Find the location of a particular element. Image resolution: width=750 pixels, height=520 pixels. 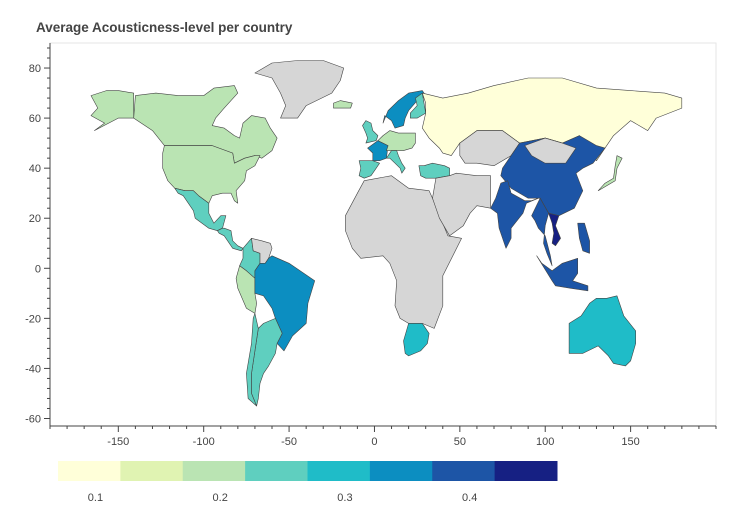

x-tick-label: 50 is located at coordinates (460, 442).